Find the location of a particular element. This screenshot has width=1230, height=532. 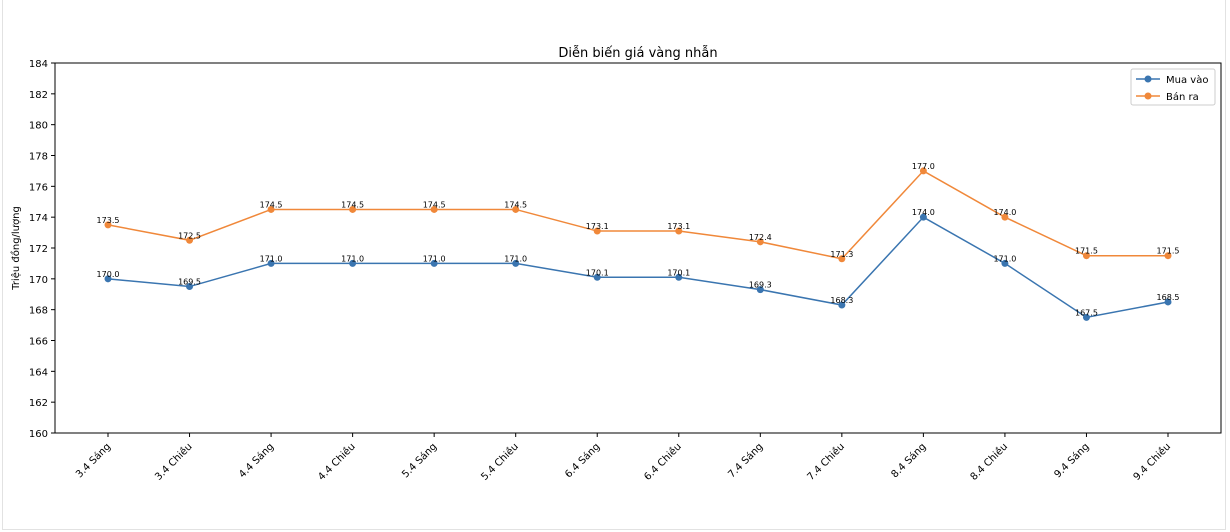

x-tick-label: 8.4 Sáng is located at coordinates (909, 461).